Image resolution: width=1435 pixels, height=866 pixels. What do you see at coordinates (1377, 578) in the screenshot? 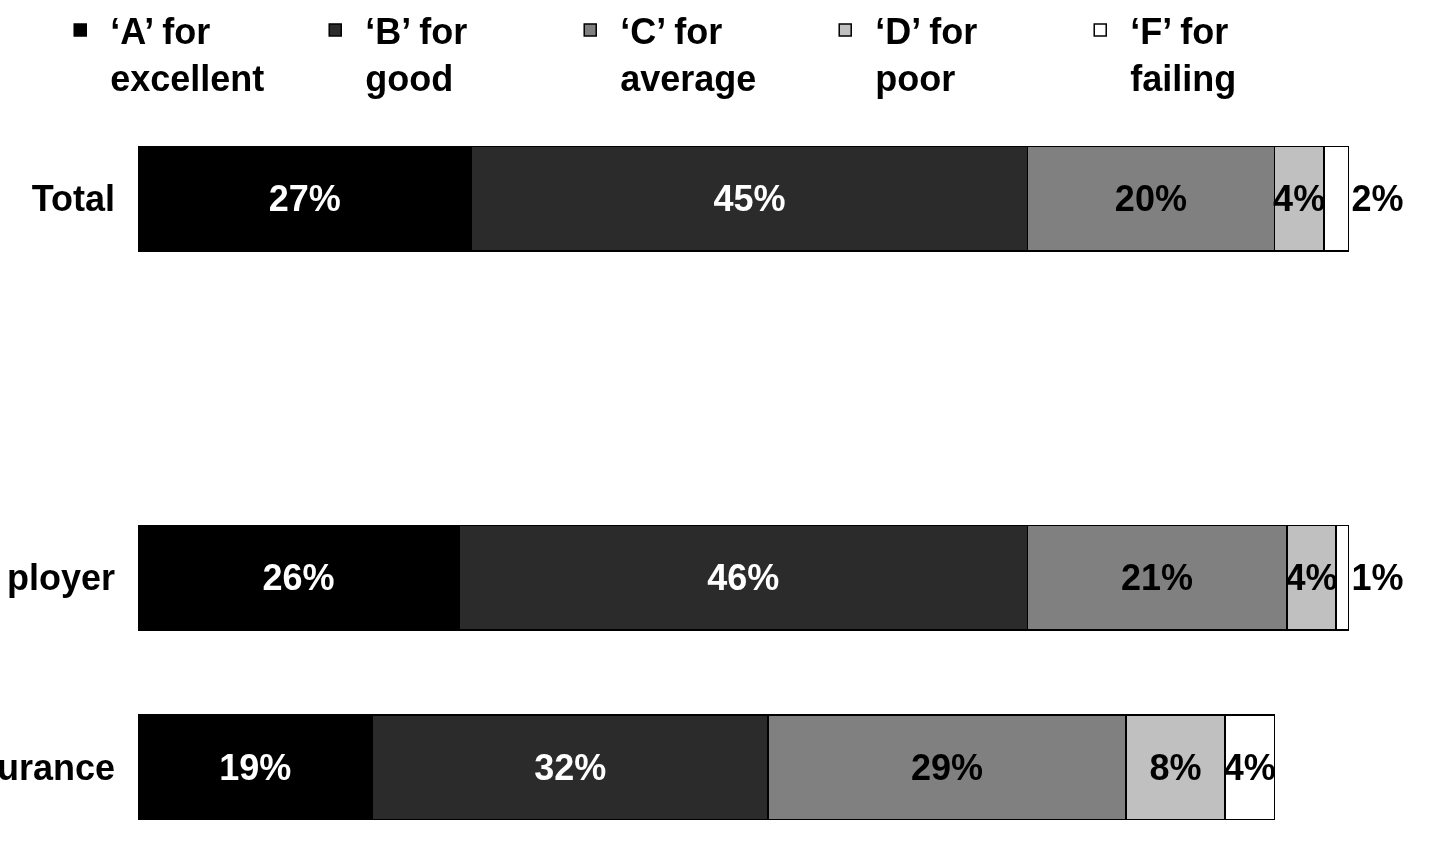
I see `data-label: 1%` at bounding box center [1377, 578].